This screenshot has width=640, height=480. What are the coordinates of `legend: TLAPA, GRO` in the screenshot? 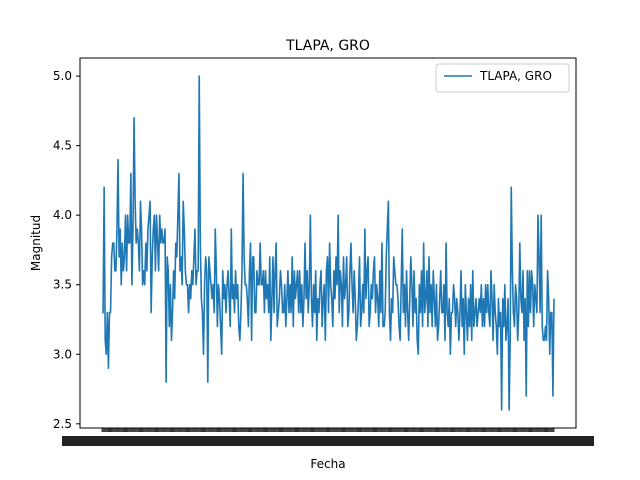 It's located at (502, 78).